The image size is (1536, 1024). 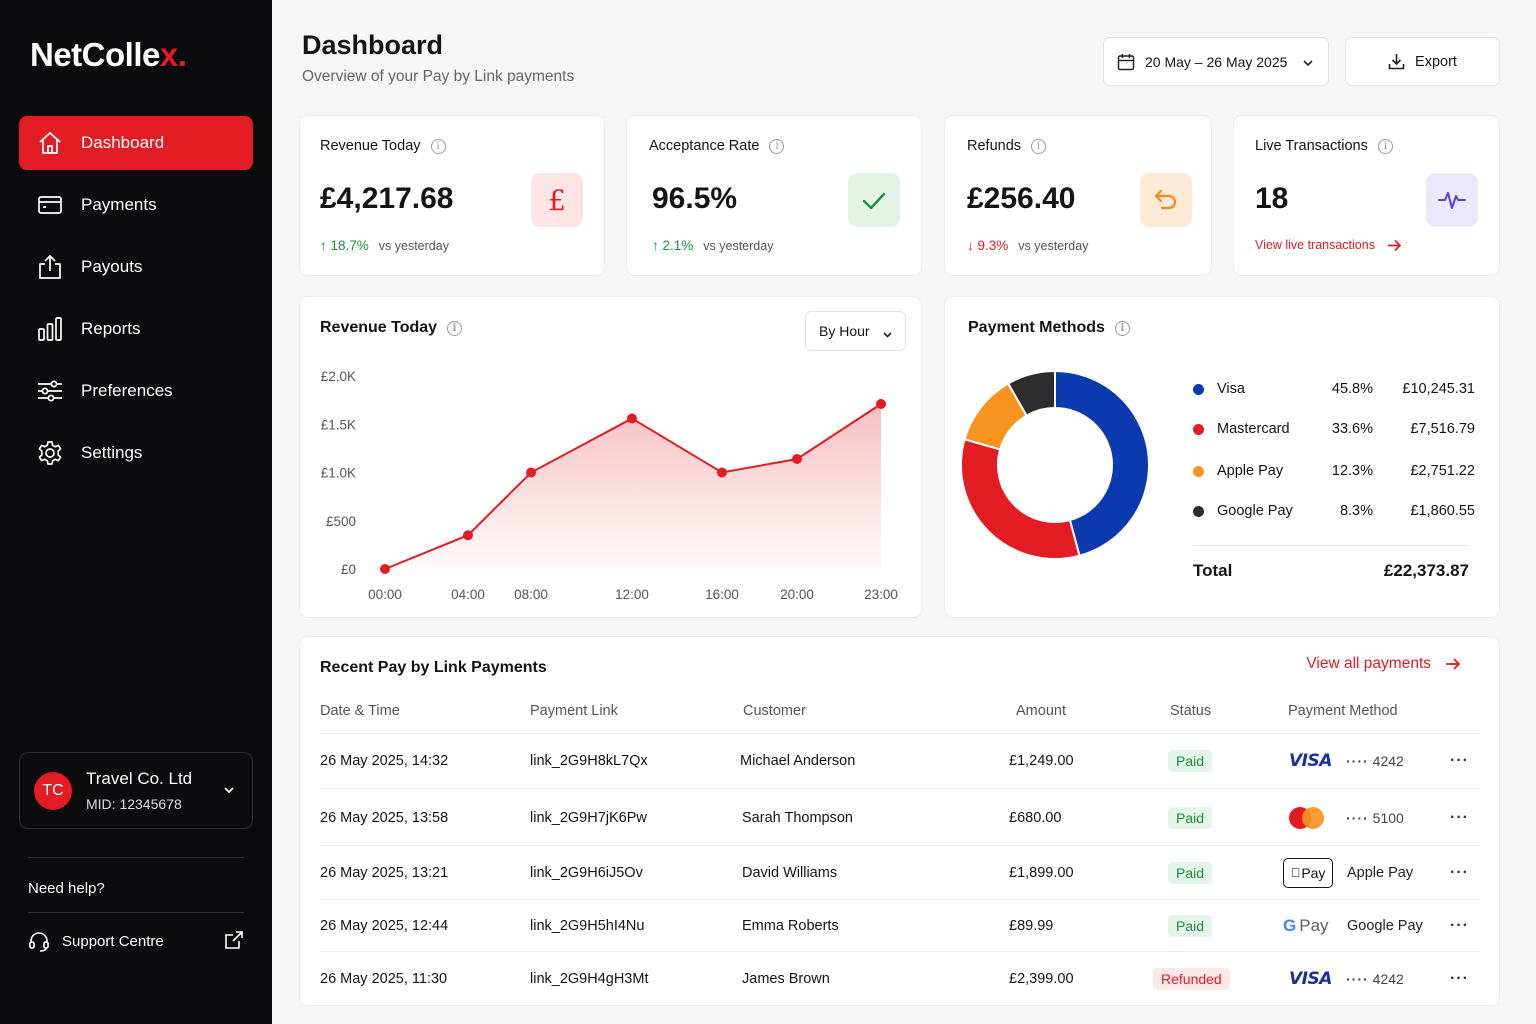 I want to click on cell-payment-method: VISA ···· 4242, so click(x=1346, y=978).